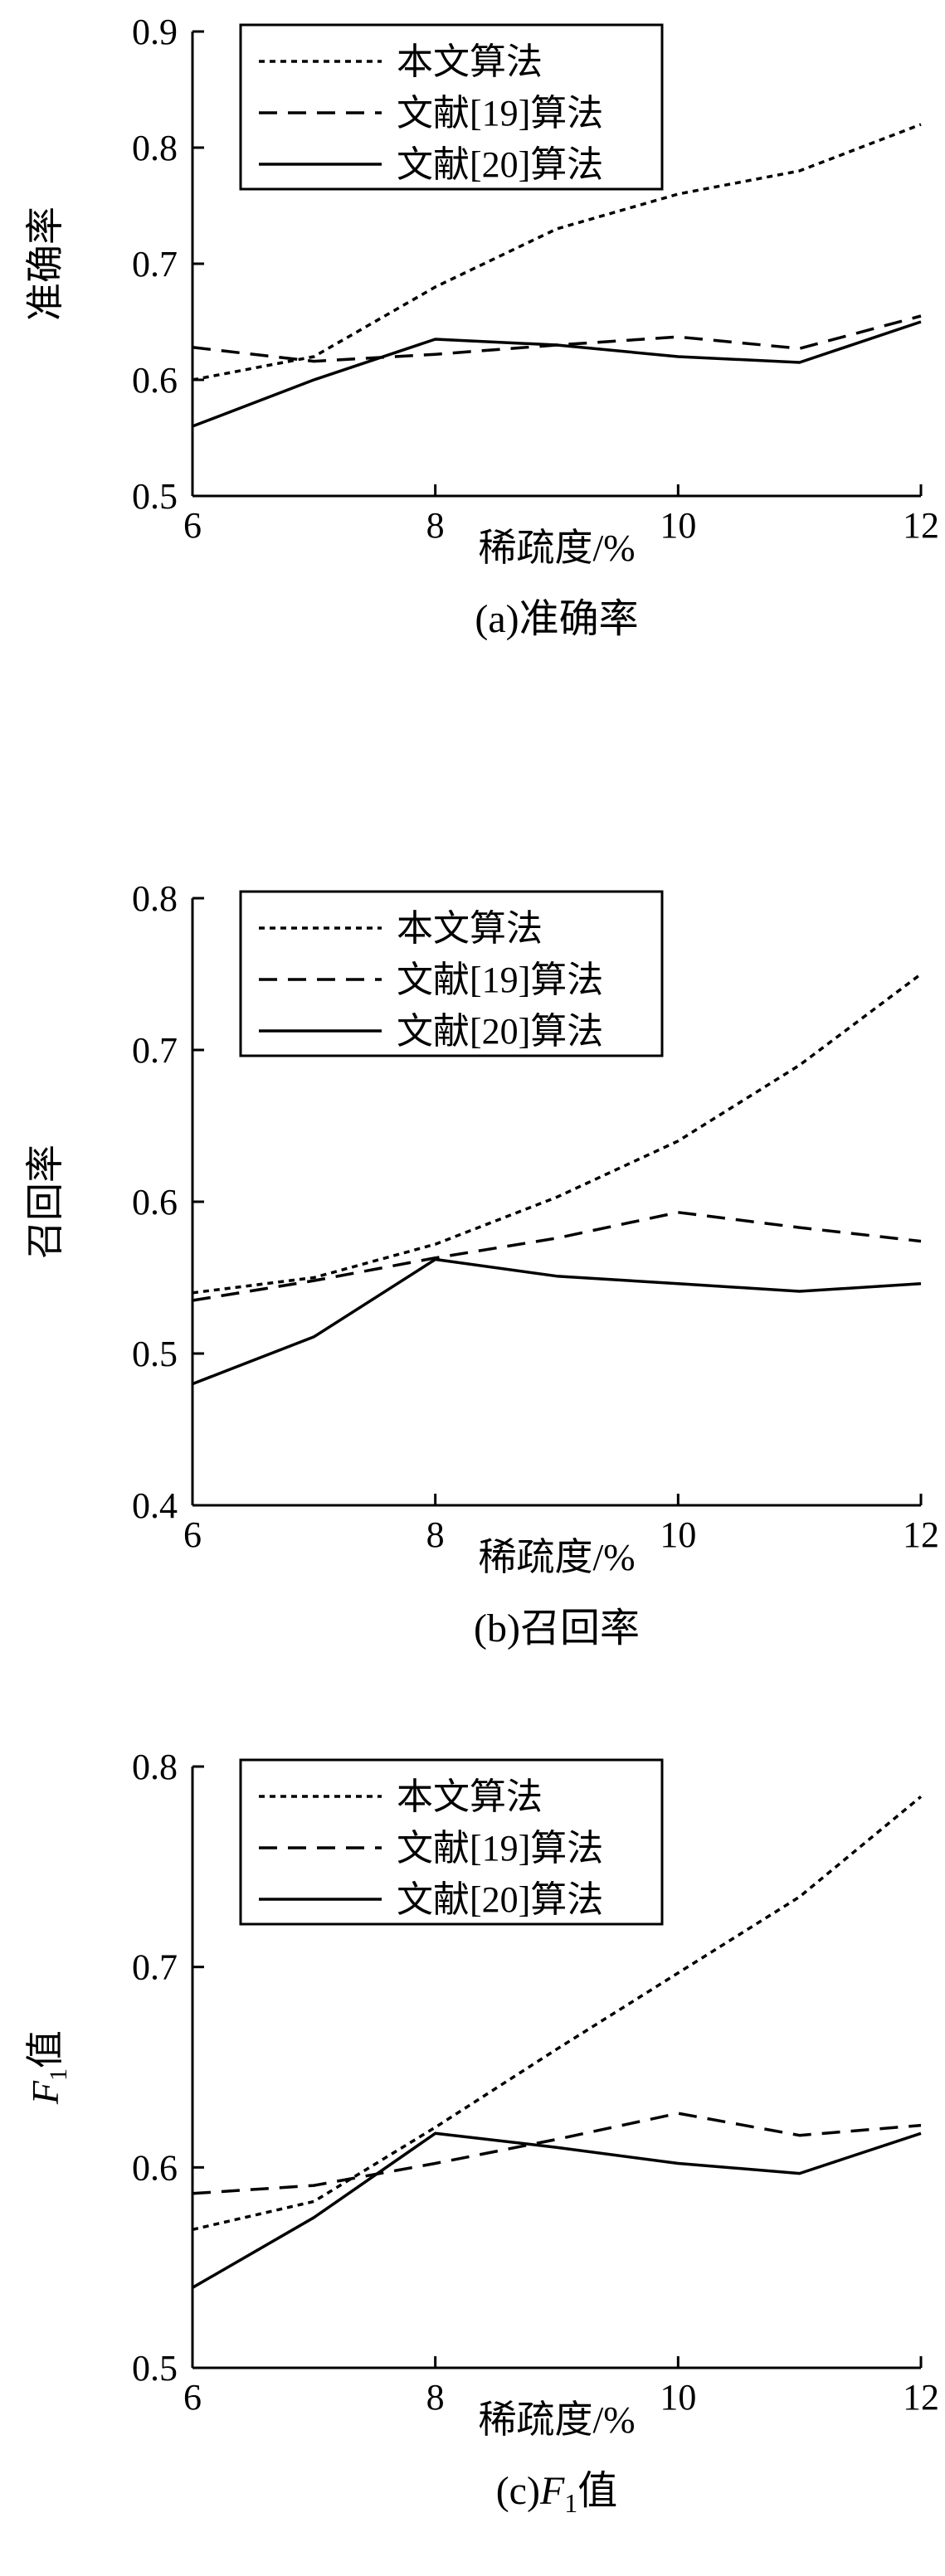 The image size is (945, 2576). Describe the element at coordinates (155, 32) in the screenshot. I see `y-tick-label: 0.9` at that location.